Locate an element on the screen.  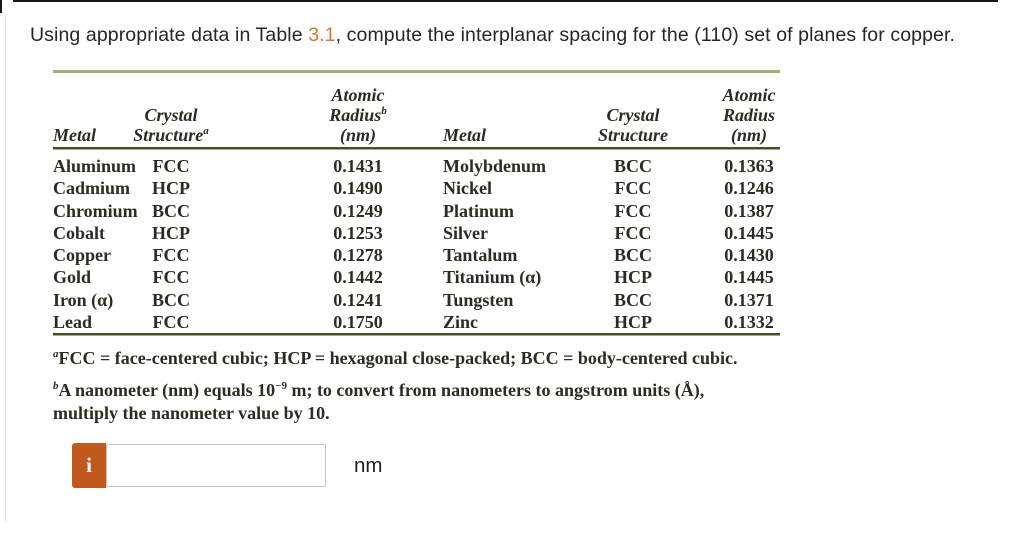
cell-metal-left: Cobalt is located at coordinates (79, 232).